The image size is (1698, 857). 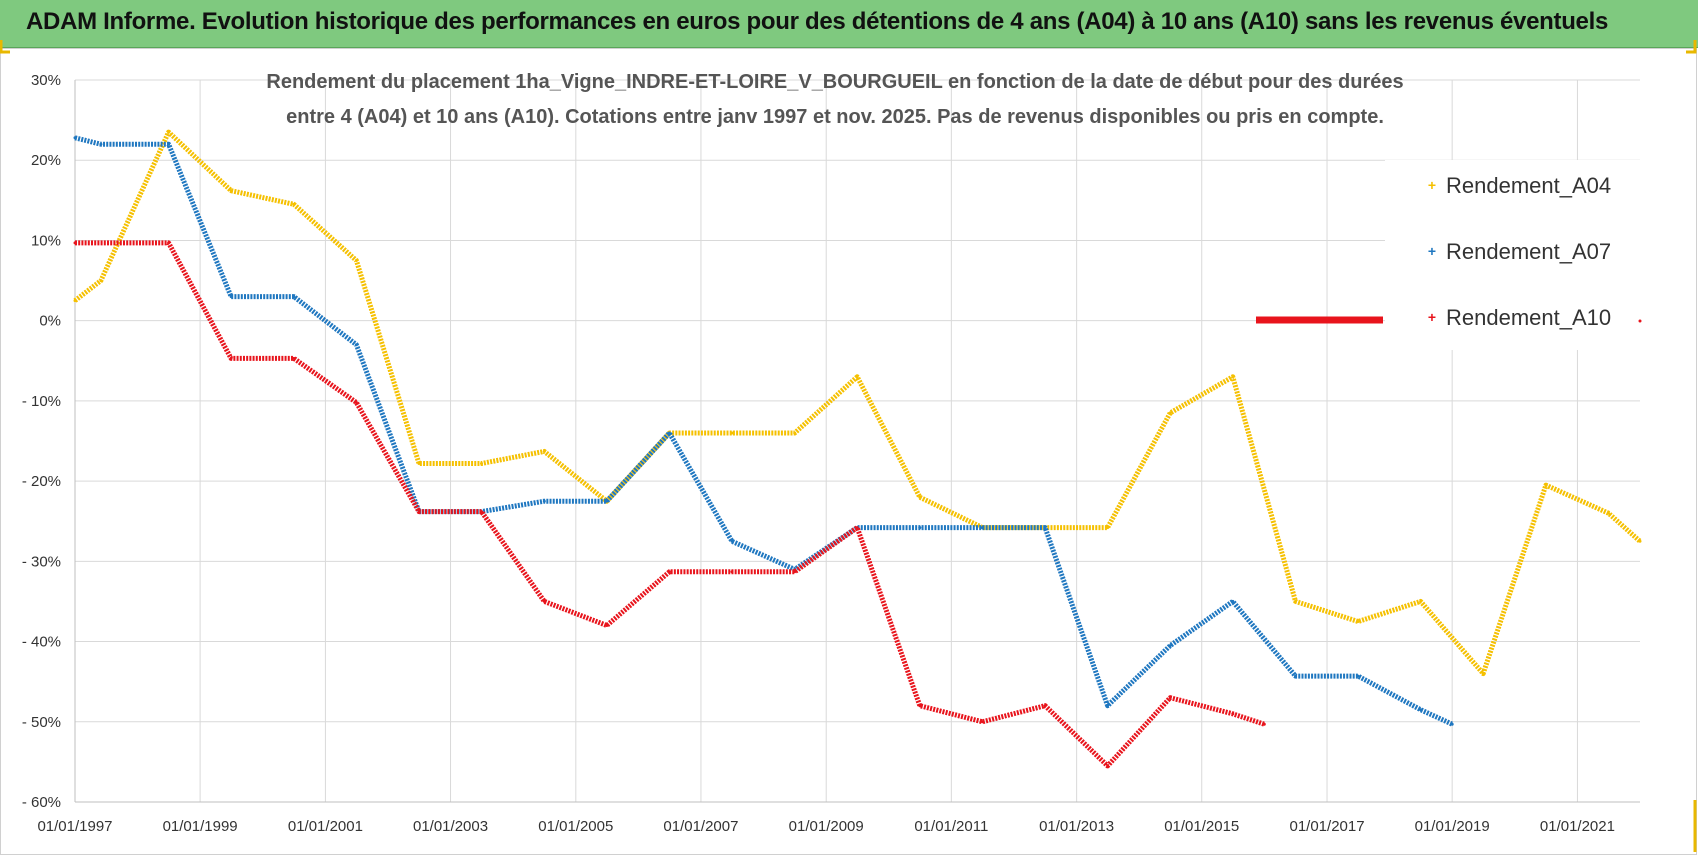 I want to click on x-tick-label: 01/01/2005, so click(x=575, y=826).